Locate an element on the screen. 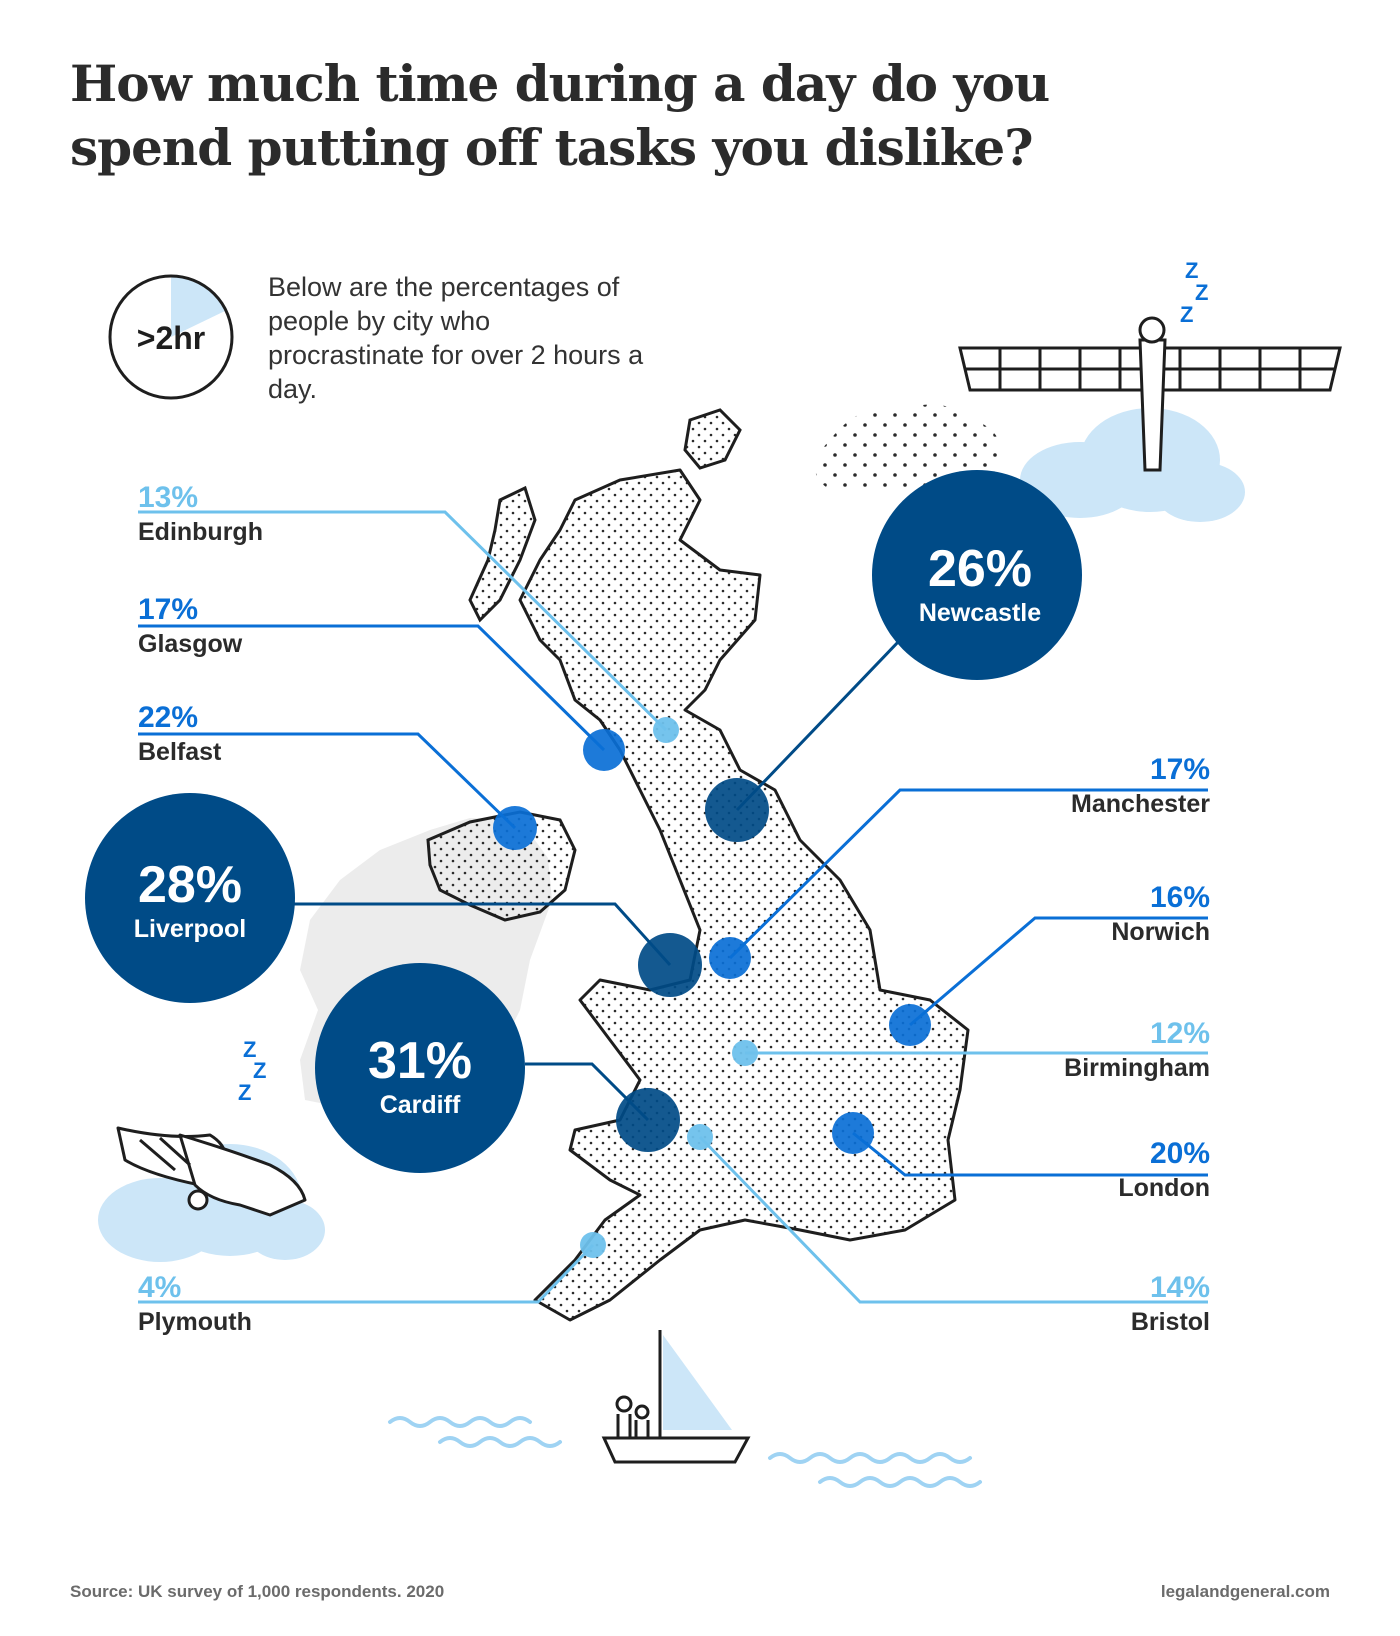 Image resolution: width=1400 pixels, height=1636 pixels. city-marker-liverpool is located at coordinates (670, 965).